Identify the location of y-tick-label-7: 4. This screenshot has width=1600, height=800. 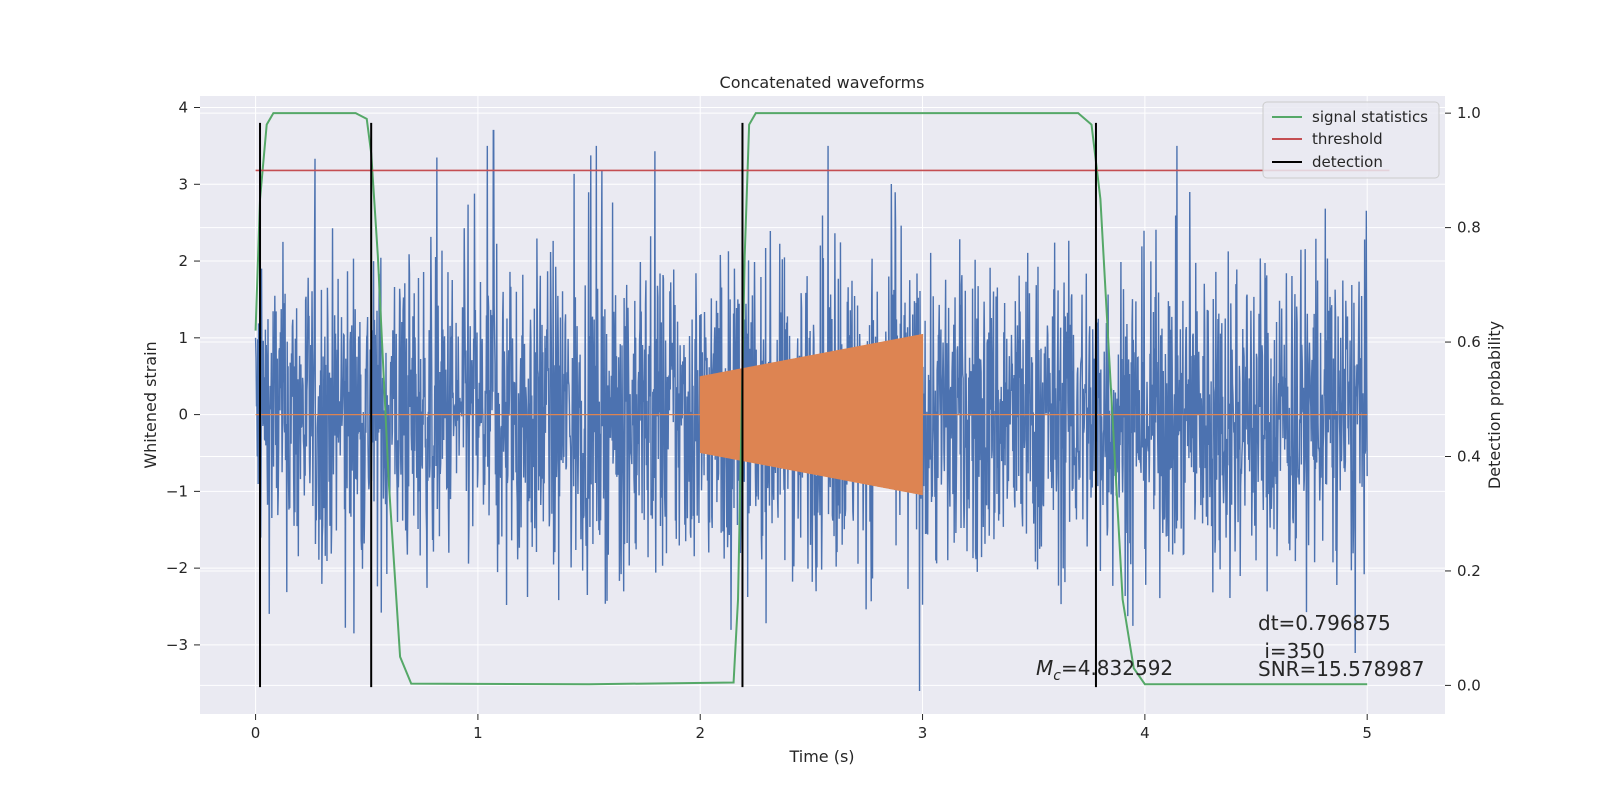
(183, 108).